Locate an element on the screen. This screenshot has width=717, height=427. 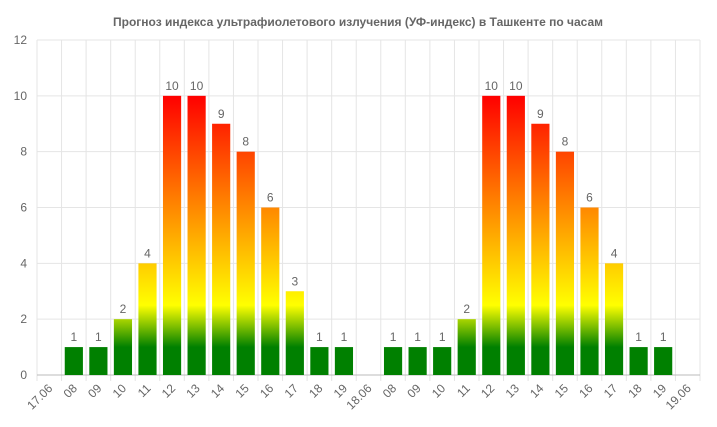
y-tick-label: 4 is located at coordinates (23, 263).